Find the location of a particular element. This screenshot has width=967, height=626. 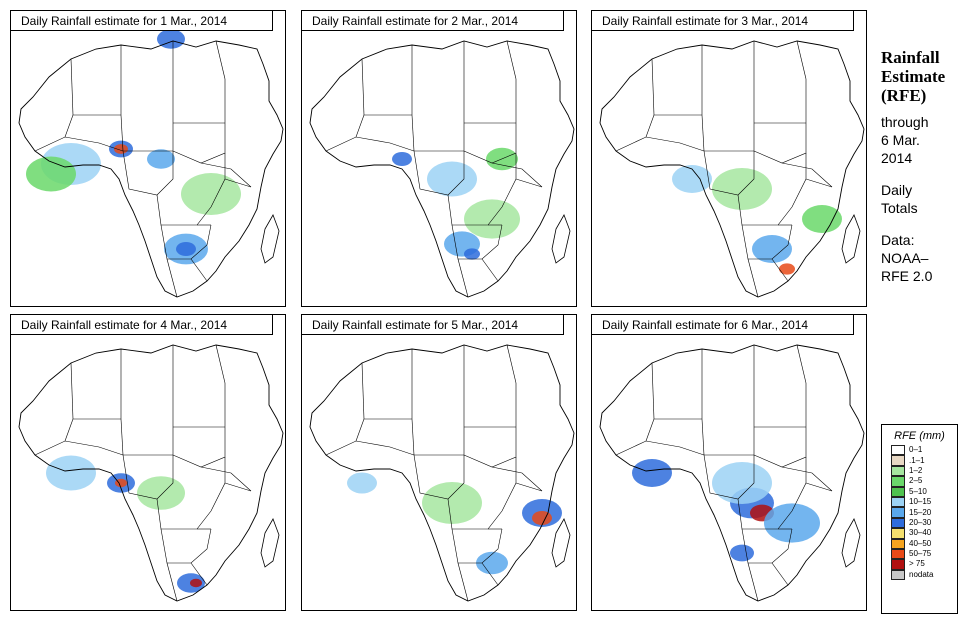

legend-label: 2–5 is located at coordinates (916, 481).